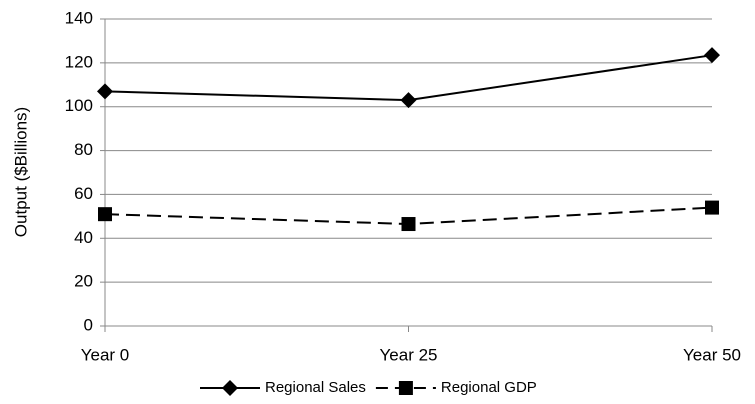  Describe the element at coordinates (83, 281) in the screenshot. I see `y-tick-label: 20` at that location.